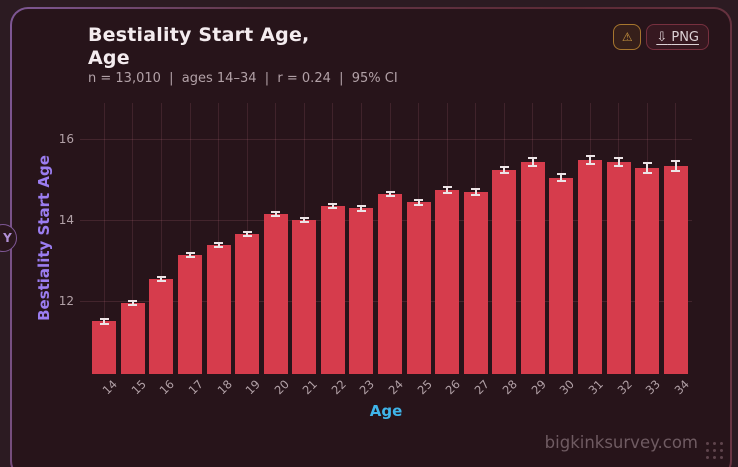 This screenshot has width=738, height=467. I want to click on gridline-h, so click(386, 140).